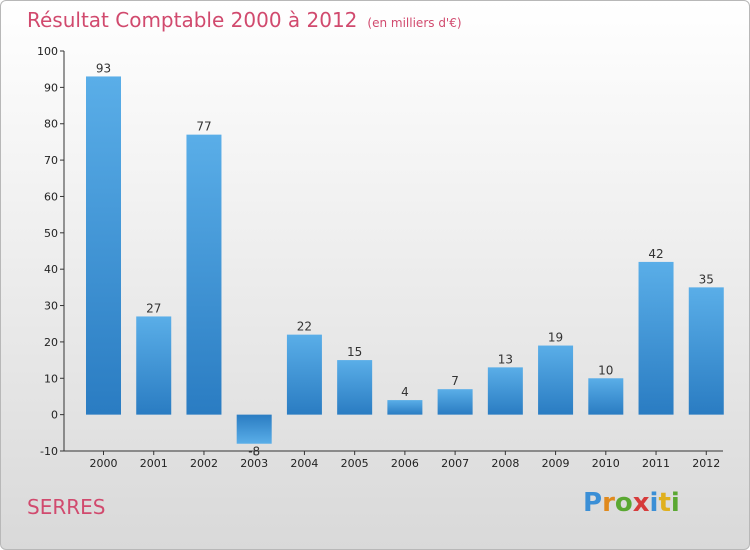  I want to click on title-text: Résultat Comptable 2000 à 2012, so click(192, 20).